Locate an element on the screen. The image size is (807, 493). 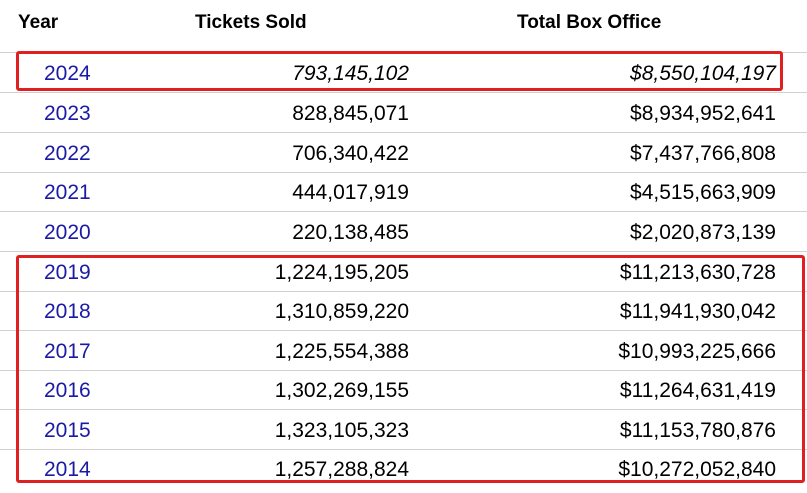
table-row: 2021 444,017,919 $4,515,663,909 is located at coordinates (403, 192).